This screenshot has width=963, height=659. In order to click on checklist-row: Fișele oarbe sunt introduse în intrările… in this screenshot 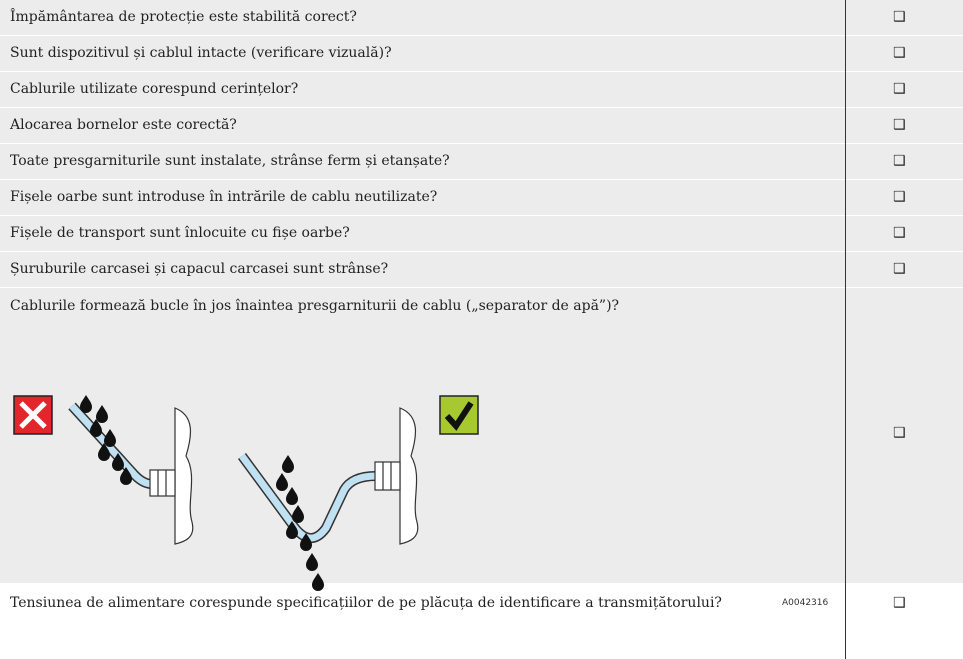, I will do `click(481, 197)`.